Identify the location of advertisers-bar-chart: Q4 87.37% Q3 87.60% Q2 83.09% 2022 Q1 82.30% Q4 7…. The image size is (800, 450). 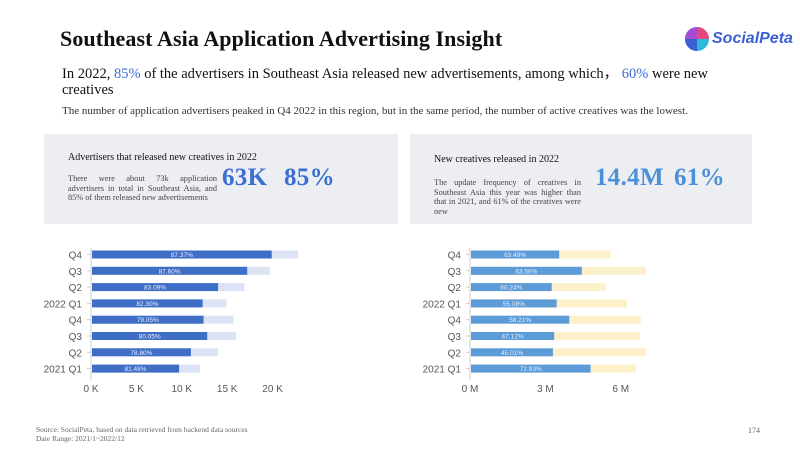
(171, 321).